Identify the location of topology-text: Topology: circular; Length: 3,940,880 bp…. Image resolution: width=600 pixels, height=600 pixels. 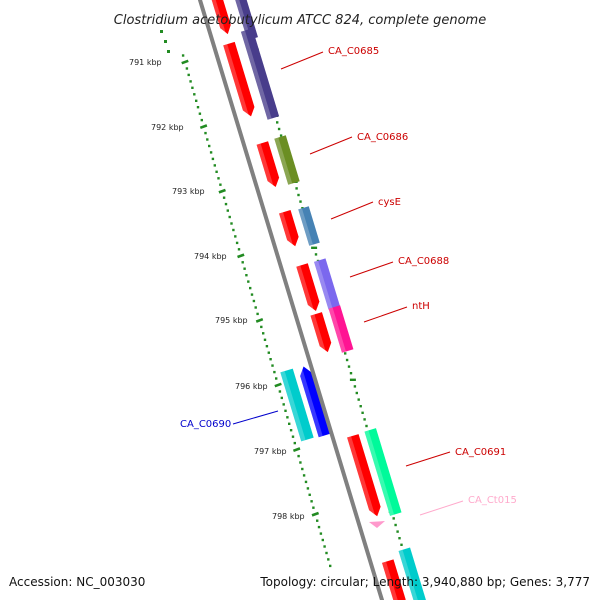
(425, 582).